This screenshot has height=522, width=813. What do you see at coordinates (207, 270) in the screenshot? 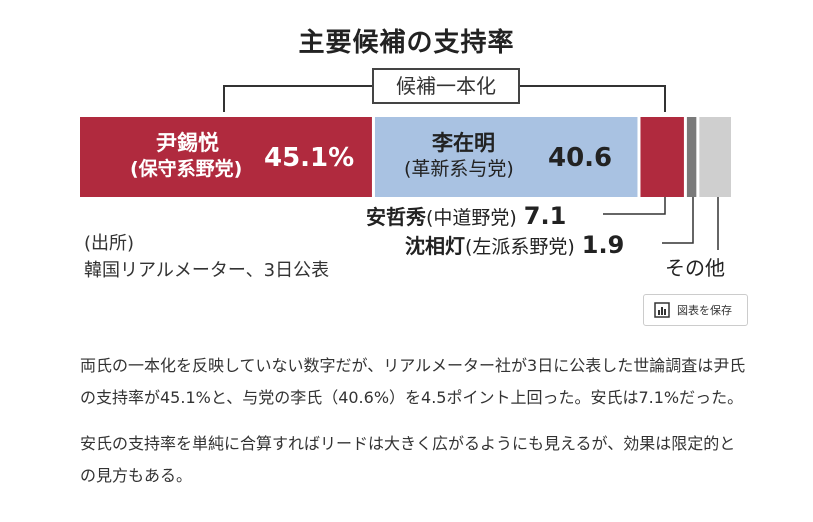
I see `source-text: 韓国リアルメーター、3日公表` at bounding box center [207, 270].